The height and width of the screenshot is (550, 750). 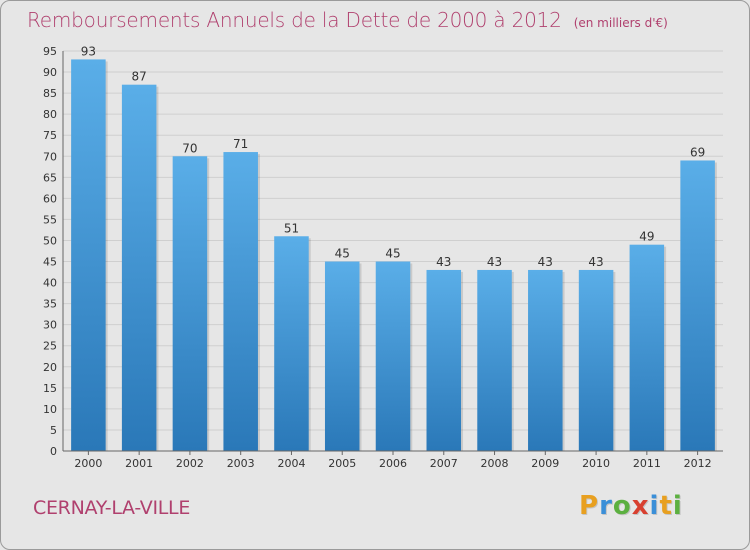 I want to click on x-tick-label: 2002, so click(x=190, y=463).